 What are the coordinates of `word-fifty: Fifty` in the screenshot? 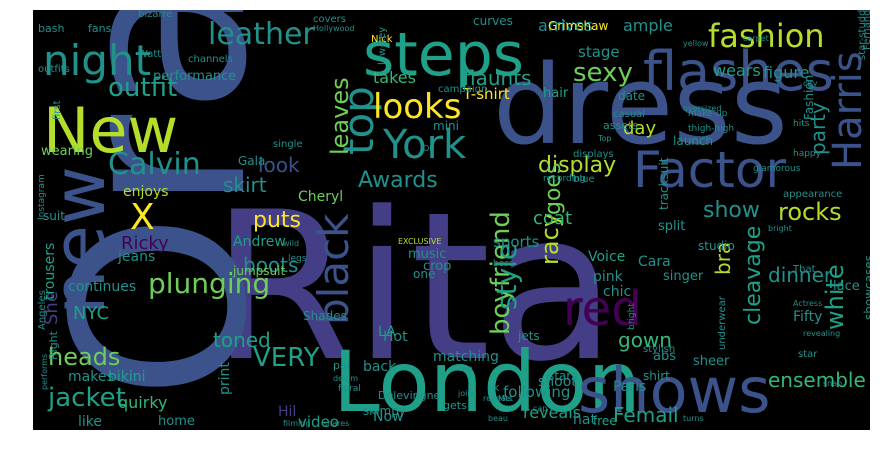 It's located at (808, 317).